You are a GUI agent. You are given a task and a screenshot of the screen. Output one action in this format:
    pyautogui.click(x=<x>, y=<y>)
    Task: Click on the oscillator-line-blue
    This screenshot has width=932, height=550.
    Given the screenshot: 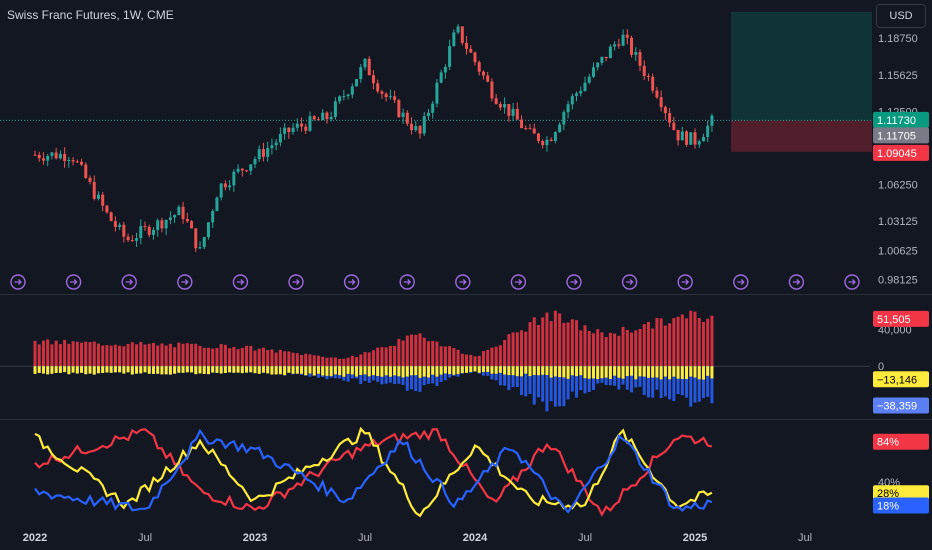 What is the action you would take?
    pyautogui.click(x=373, y=471)
    